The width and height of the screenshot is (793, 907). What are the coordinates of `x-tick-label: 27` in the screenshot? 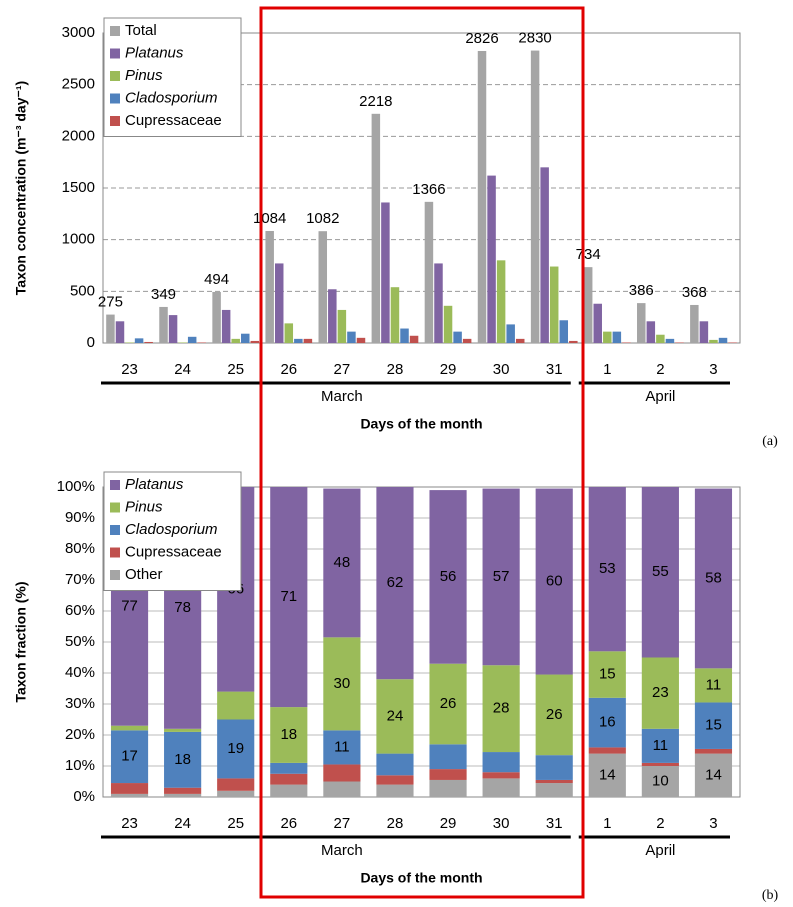 It's located at (342, 369).